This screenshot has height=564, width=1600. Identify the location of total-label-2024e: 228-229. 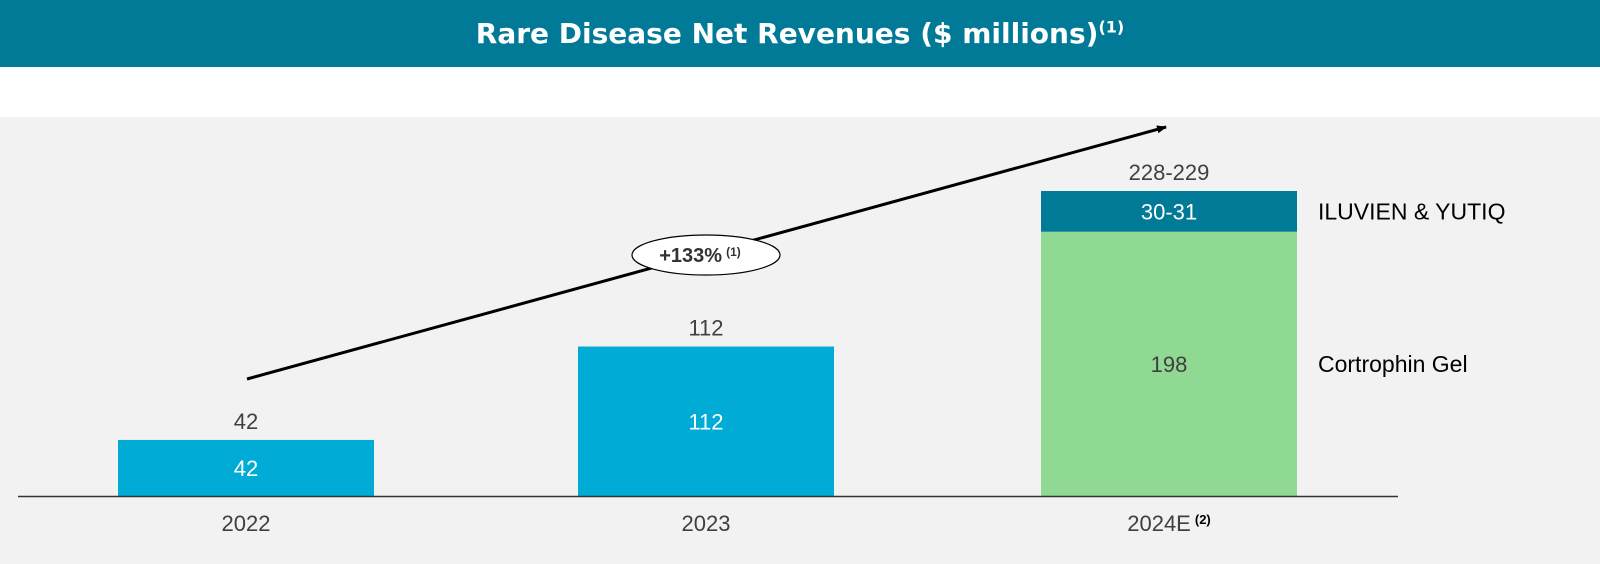
(1169, 172).